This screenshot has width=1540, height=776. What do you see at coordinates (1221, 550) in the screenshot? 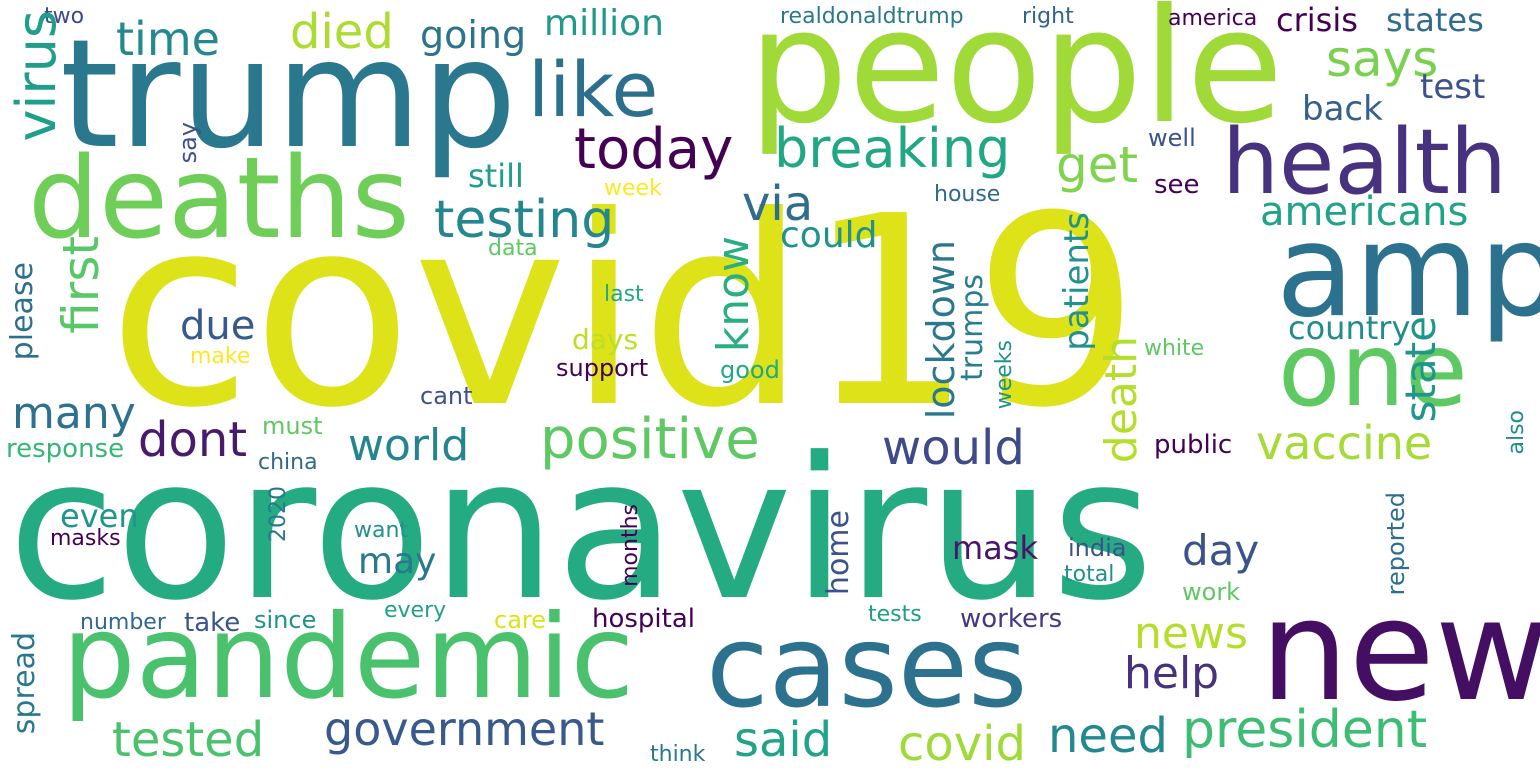
I see `word-day: day` at bounding box center [1221, 550].